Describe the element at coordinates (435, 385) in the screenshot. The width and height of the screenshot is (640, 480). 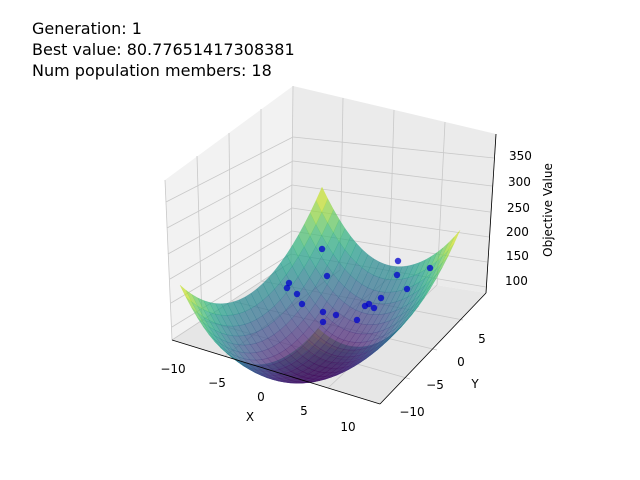
I see `y-tick-label: −5` at that location.